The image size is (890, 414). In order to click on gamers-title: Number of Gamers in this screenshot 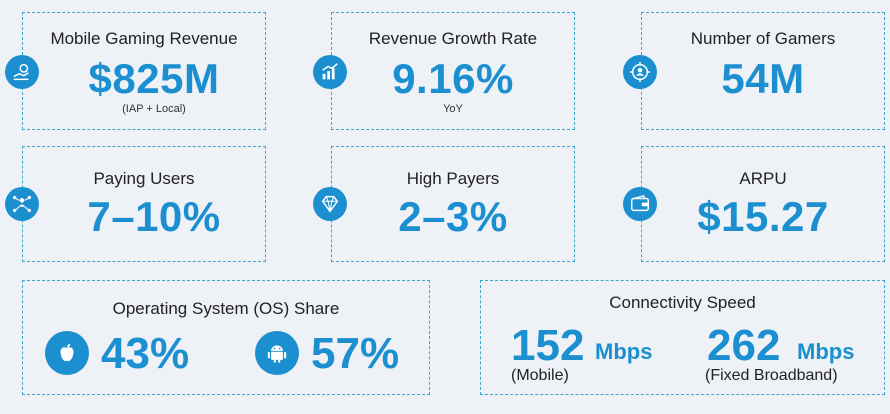, I will do `click(763, 38)`.